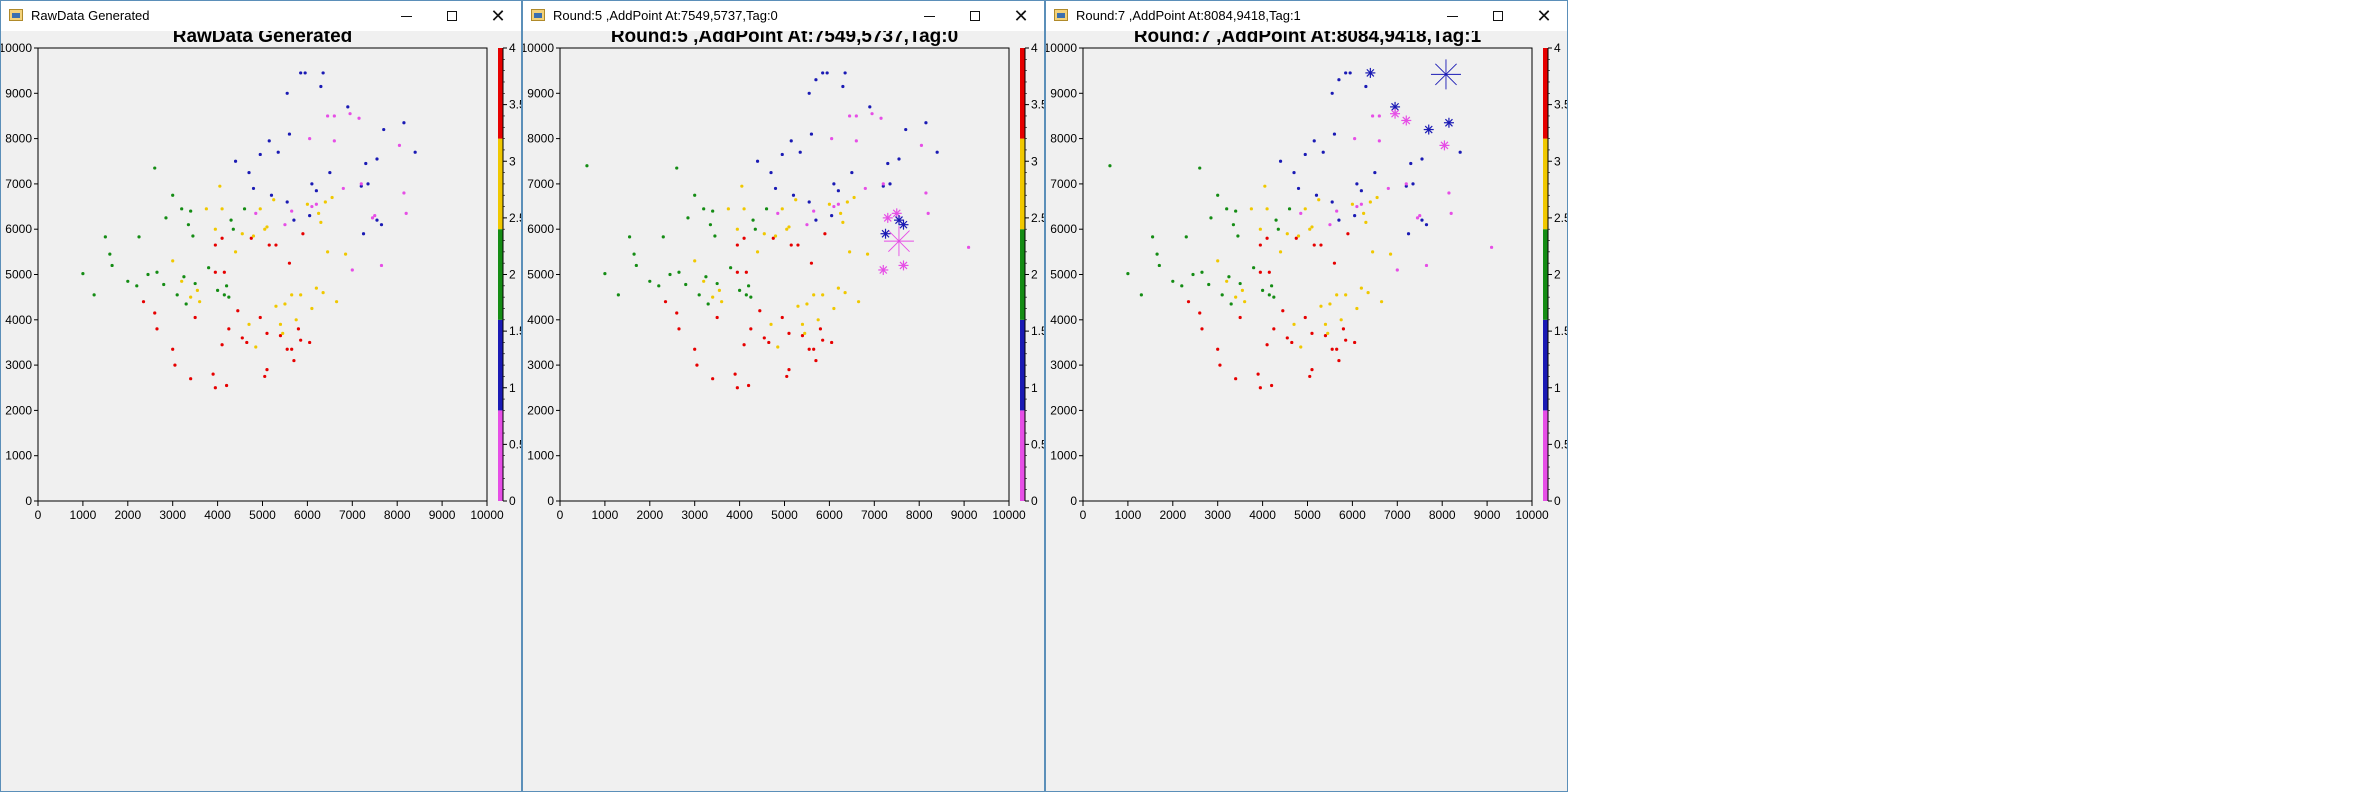  What do you see at coordinates (783, 16) in the screenshot?
I see `title-bar: Round:5 ,AddPoint At:7549,5737,Tag:0 ✕` at bounding box center [783, 16].